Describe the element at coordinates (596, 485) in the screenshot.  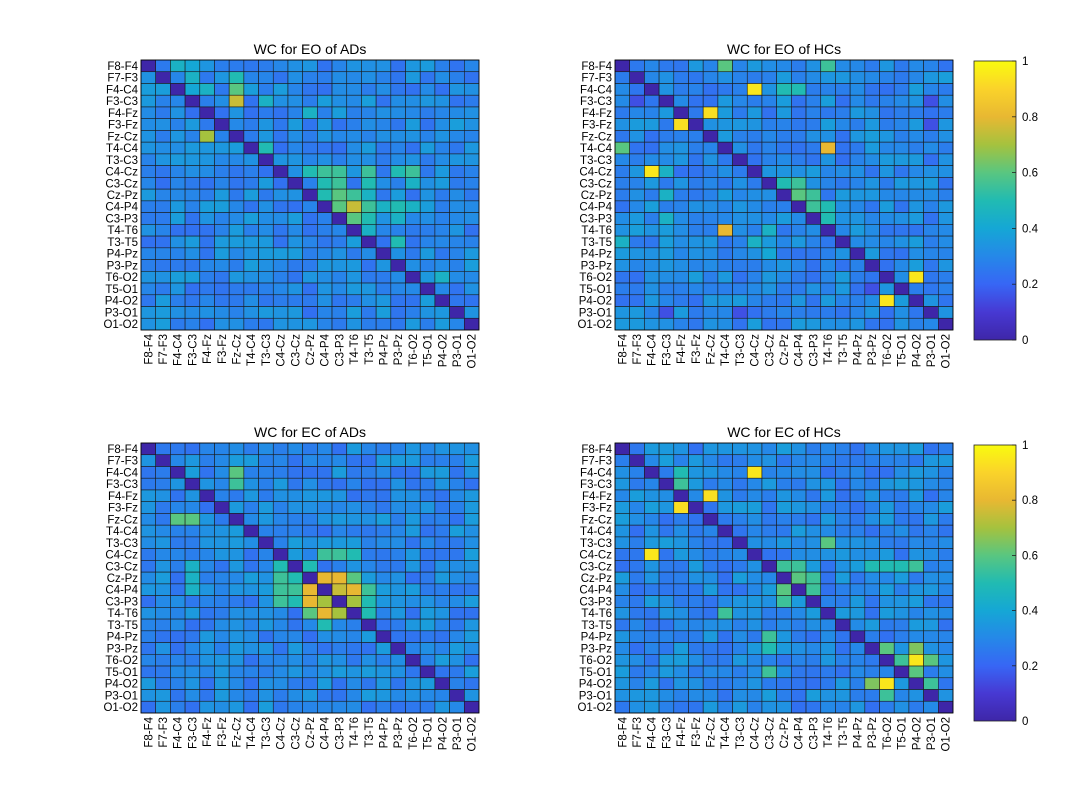
I see `y-tick-label: F3-C3` at that location.